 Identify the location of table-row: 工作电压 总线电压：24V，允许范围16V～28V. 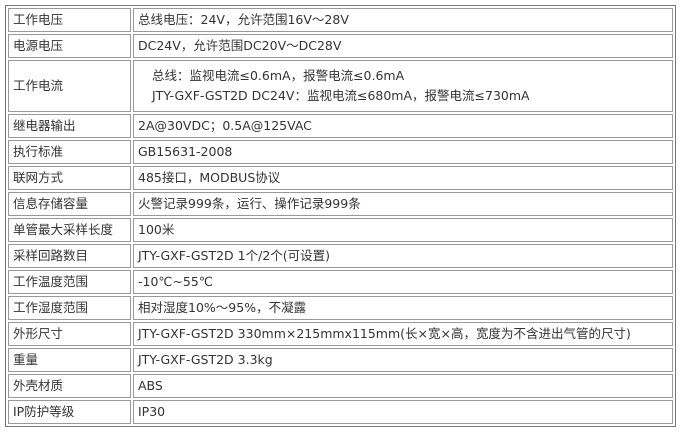
(340, 20).